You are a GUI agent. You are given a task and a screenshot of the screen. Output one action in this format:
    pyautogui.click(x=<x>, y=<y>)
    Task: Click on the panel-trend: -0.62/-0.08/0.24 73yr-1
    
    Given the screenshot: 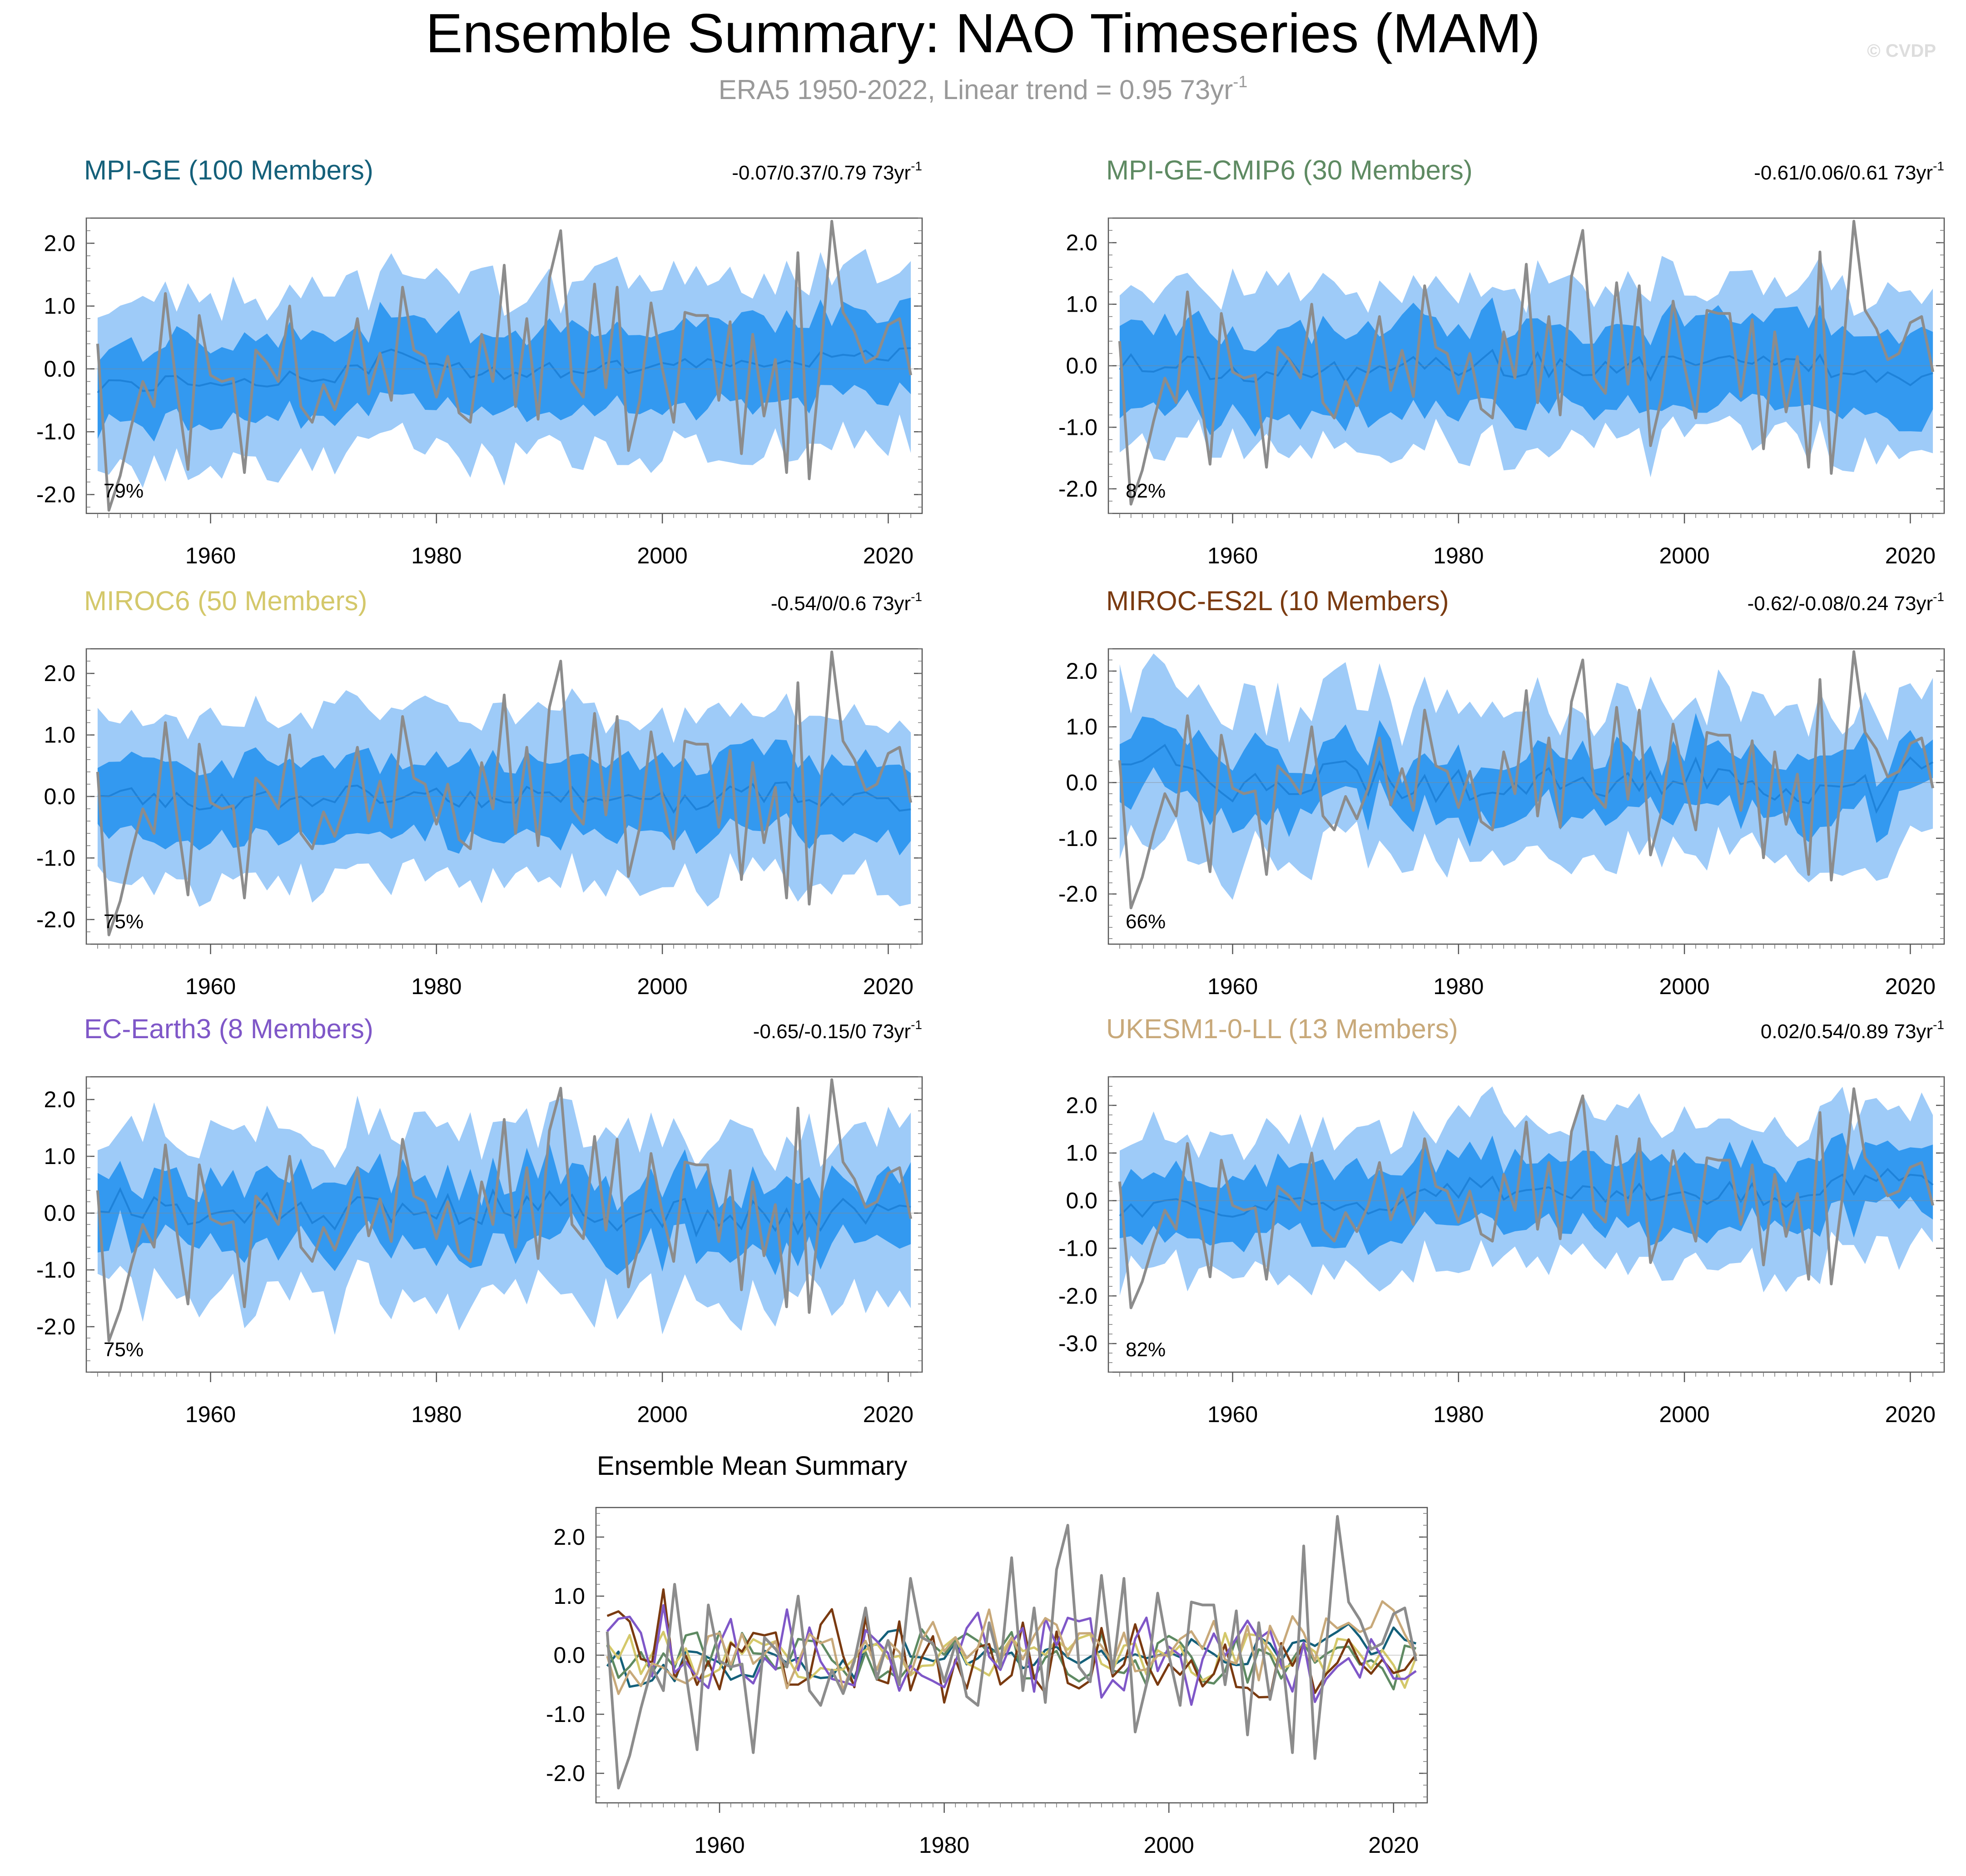 What is the action you would take?
    pyautogui.click(x=1846, y=602)
    